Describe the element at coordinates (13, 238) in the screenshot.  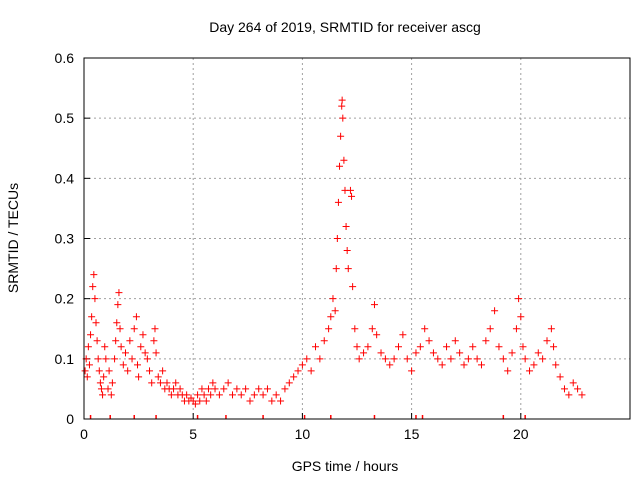
I see `y-axis-label: SRMTID / TECUs` at that location.